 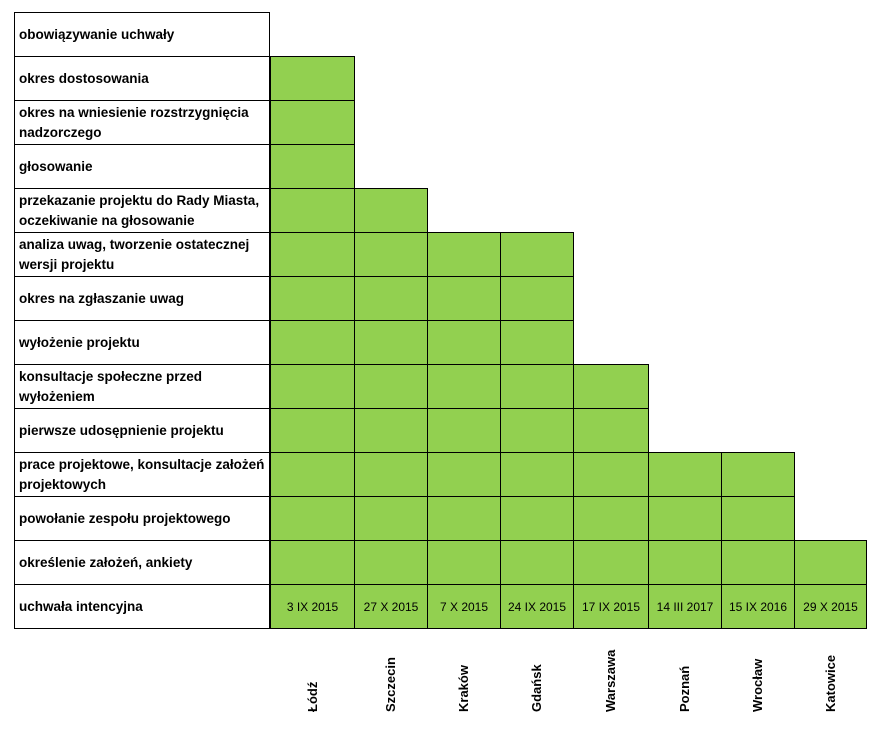 I want to click on city-label: Gdańsk, so click(x=536, y=688).